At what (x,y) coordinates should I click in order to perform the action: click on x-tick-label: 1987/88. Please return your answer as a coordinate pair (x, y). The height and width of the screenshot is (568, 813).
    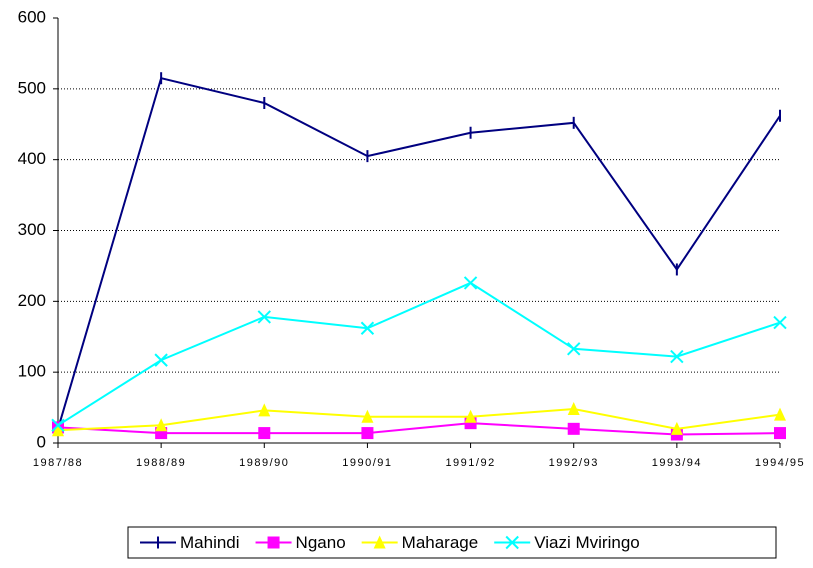
    Looking at the image, I should click on (58, 463).